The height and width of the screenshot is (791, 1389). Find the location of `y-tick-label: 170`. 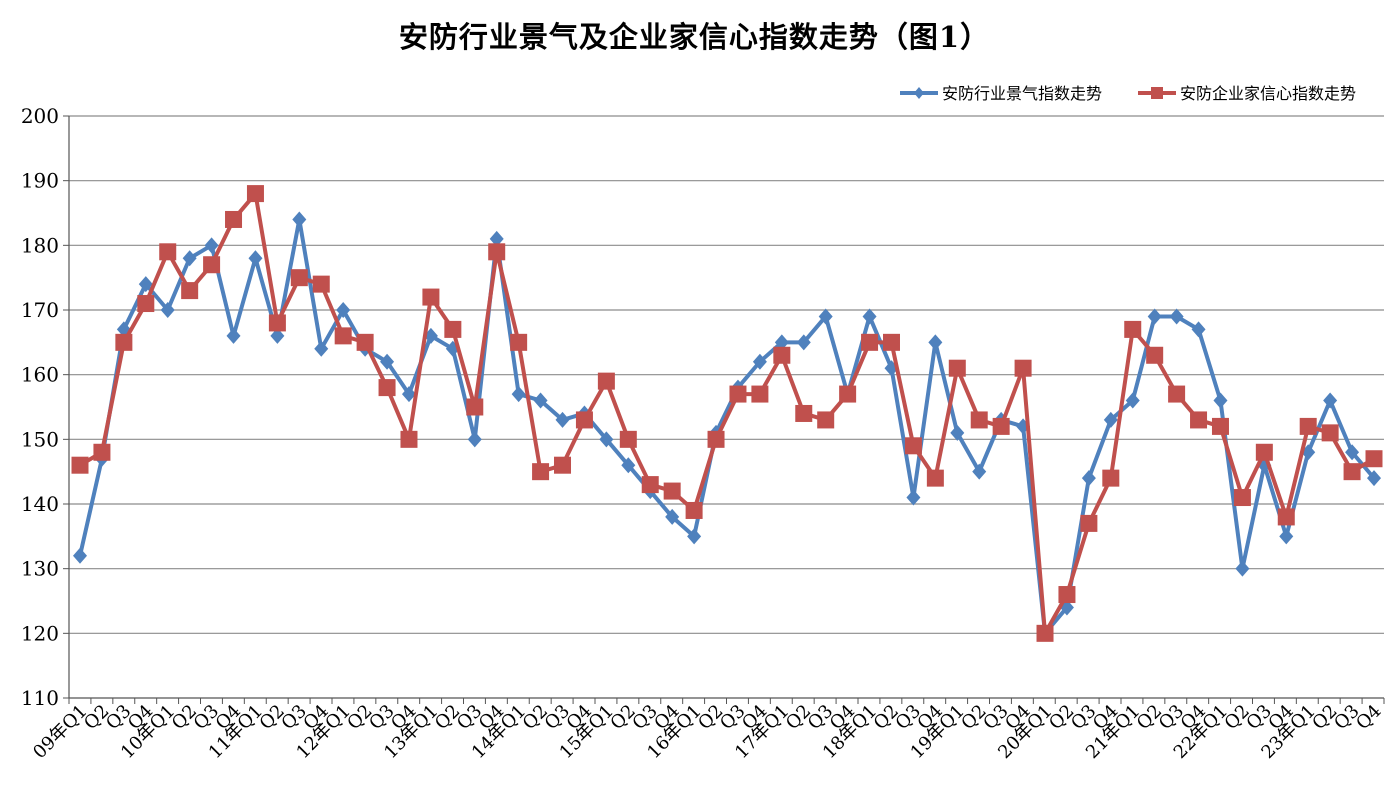

y-tick-label: 170 is located at coordinates (40, 310).